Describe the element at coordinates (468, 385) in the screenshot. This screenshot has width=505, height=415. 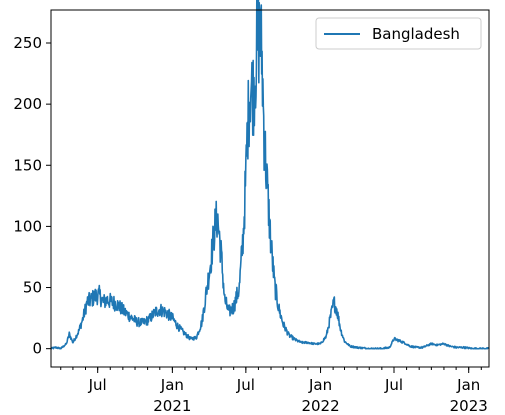
I see `x-tick-label-5: Jan` at that location.